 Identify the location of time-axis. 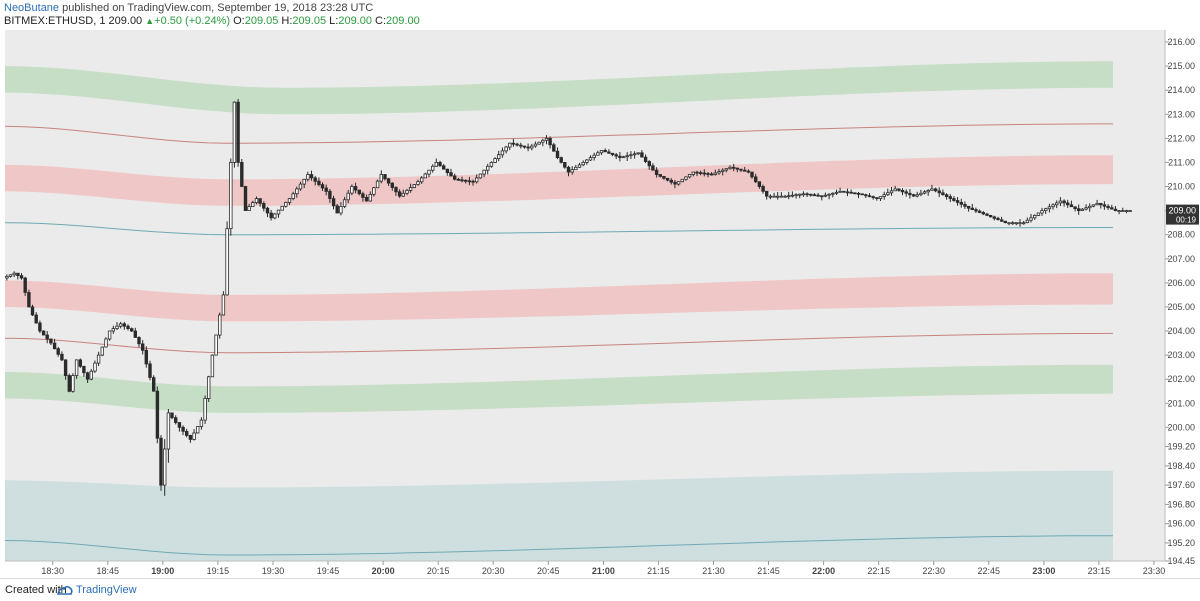
(582, 570).